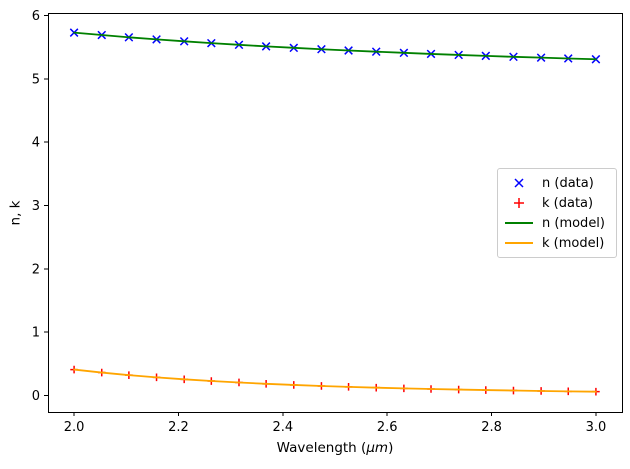 Image resolution: width=630 pixels, height=469 pixels. Describe the element at coordinates (321, 448) in the screenshot. I see `x-axis-label-text: Wavelength (` at that location.